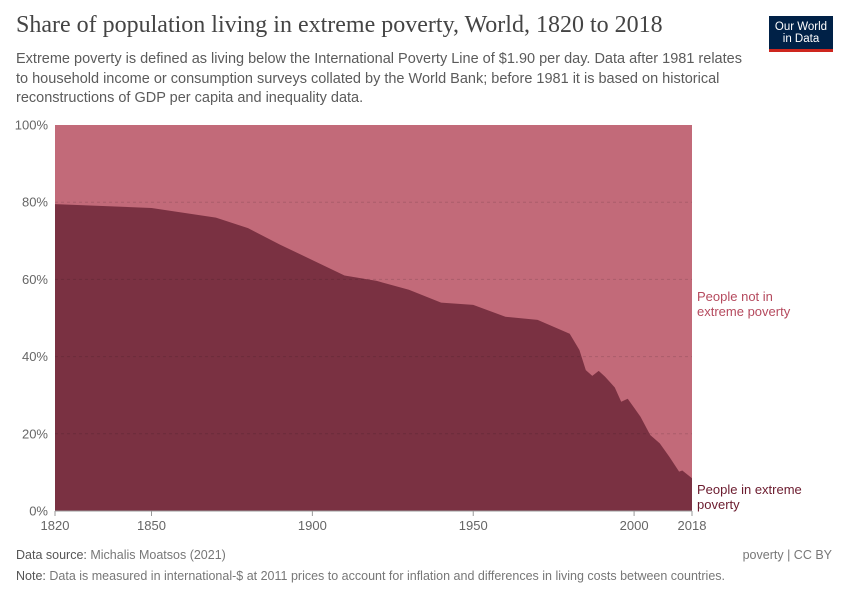  I want to click on y-tick-label: 100%, so click(32, 125).